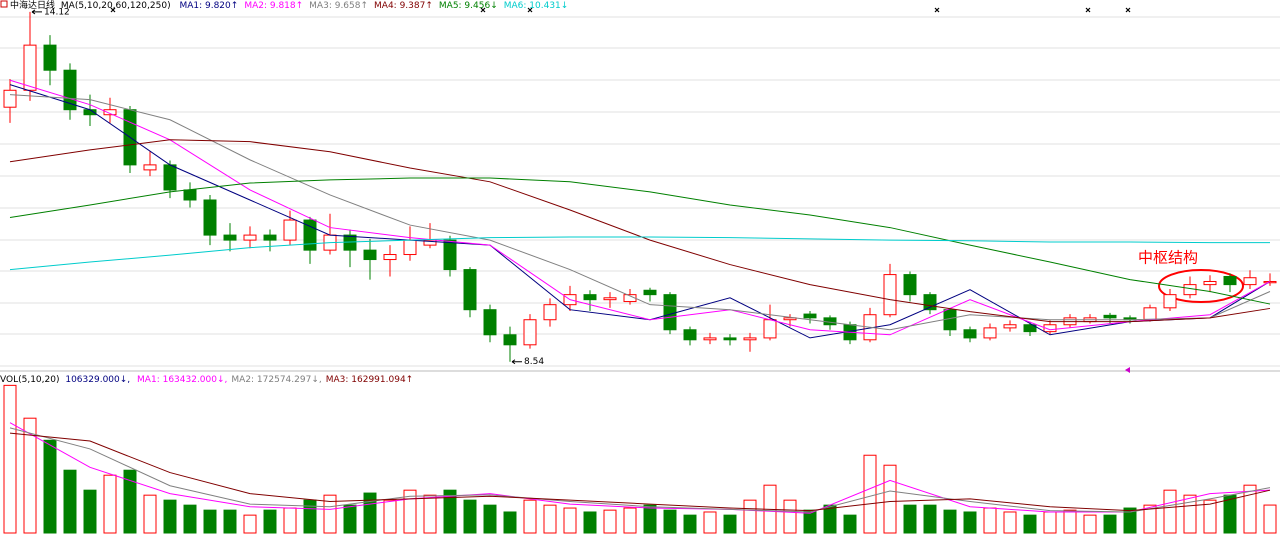  Describe the element at coordinates (97, 380) in the screenshot. I see `volume-value: 106329.000↓,` at that location.